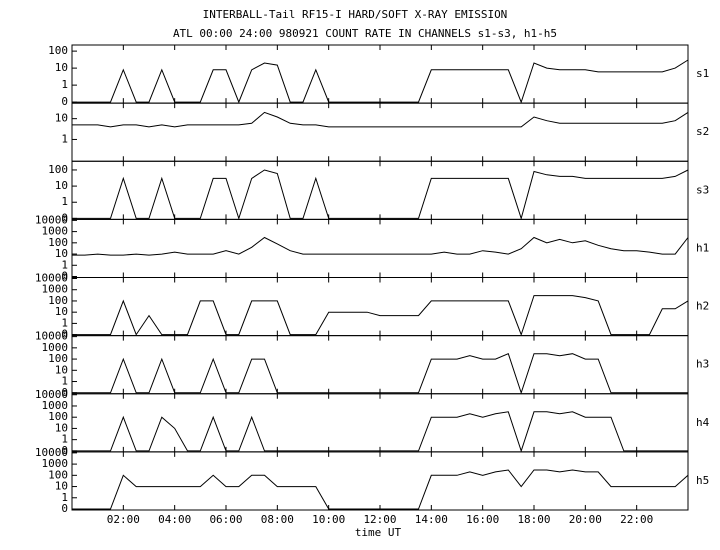 Image resolution: width=720 pixels, height=550 pixels. I want to click on panel-label: s3, so click(702, 189).